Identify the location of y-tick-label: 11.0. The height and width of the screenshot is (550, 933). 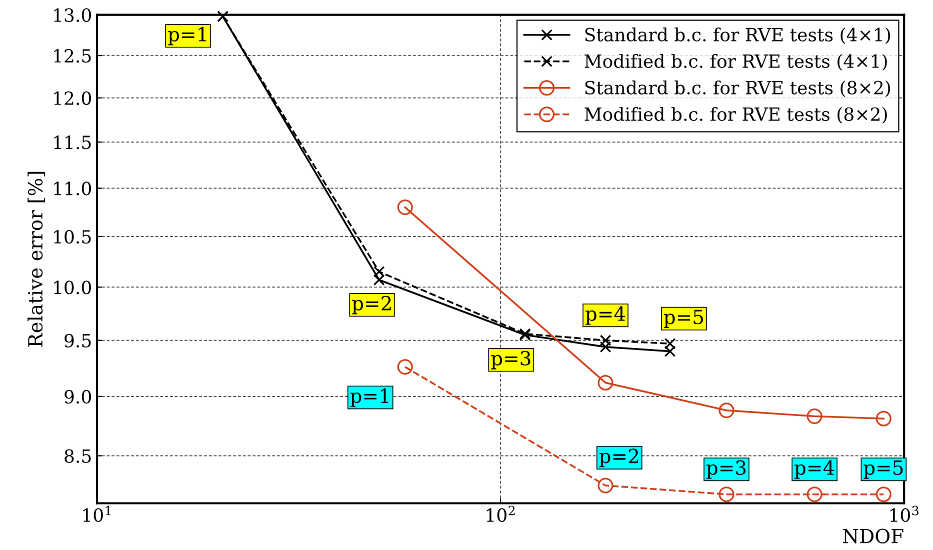
(72, 189).